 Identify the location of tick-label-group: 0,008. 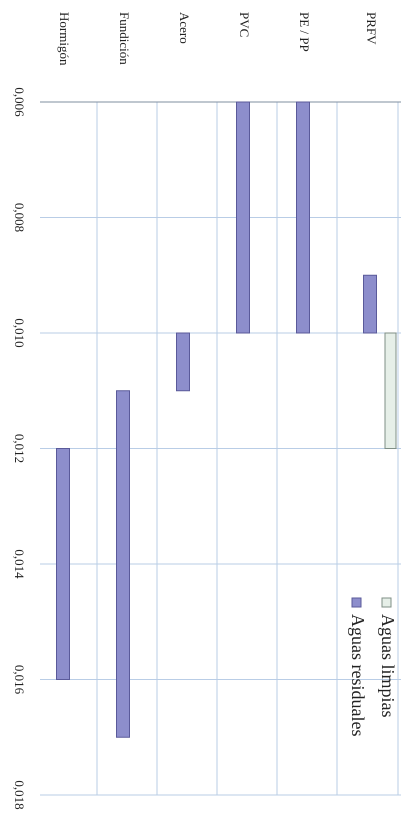
(19, 217).